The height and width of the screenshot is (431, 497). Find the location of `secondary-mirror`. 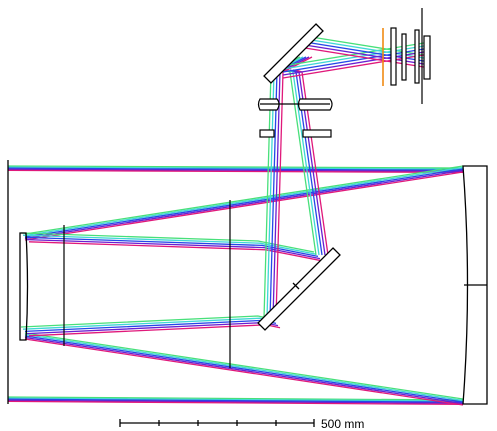

secondary-mirror is located at coordinates (24, 286).